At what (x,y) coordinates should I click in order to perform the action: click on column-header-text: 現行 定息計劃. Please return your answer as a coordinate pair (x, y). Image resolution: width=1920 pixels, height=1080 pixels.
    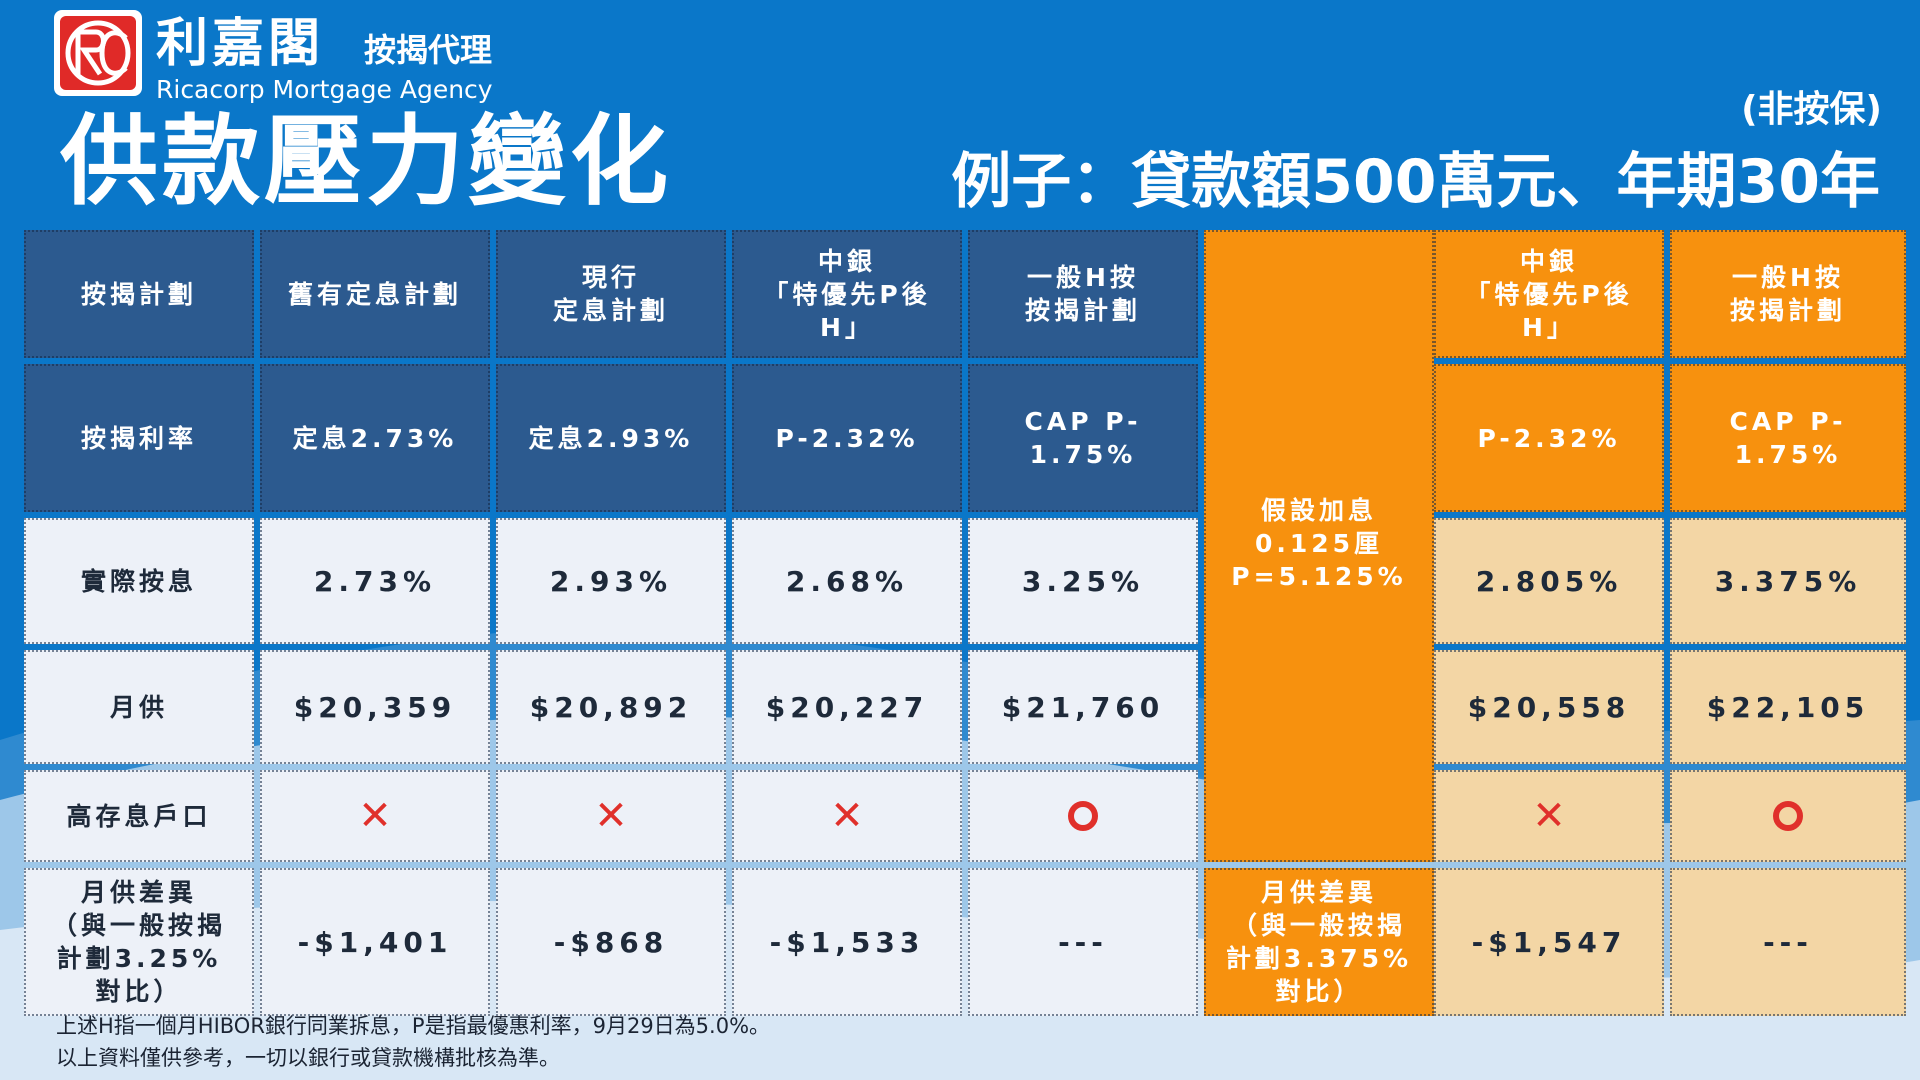
    Looking at the image, I should click on (610, 294).